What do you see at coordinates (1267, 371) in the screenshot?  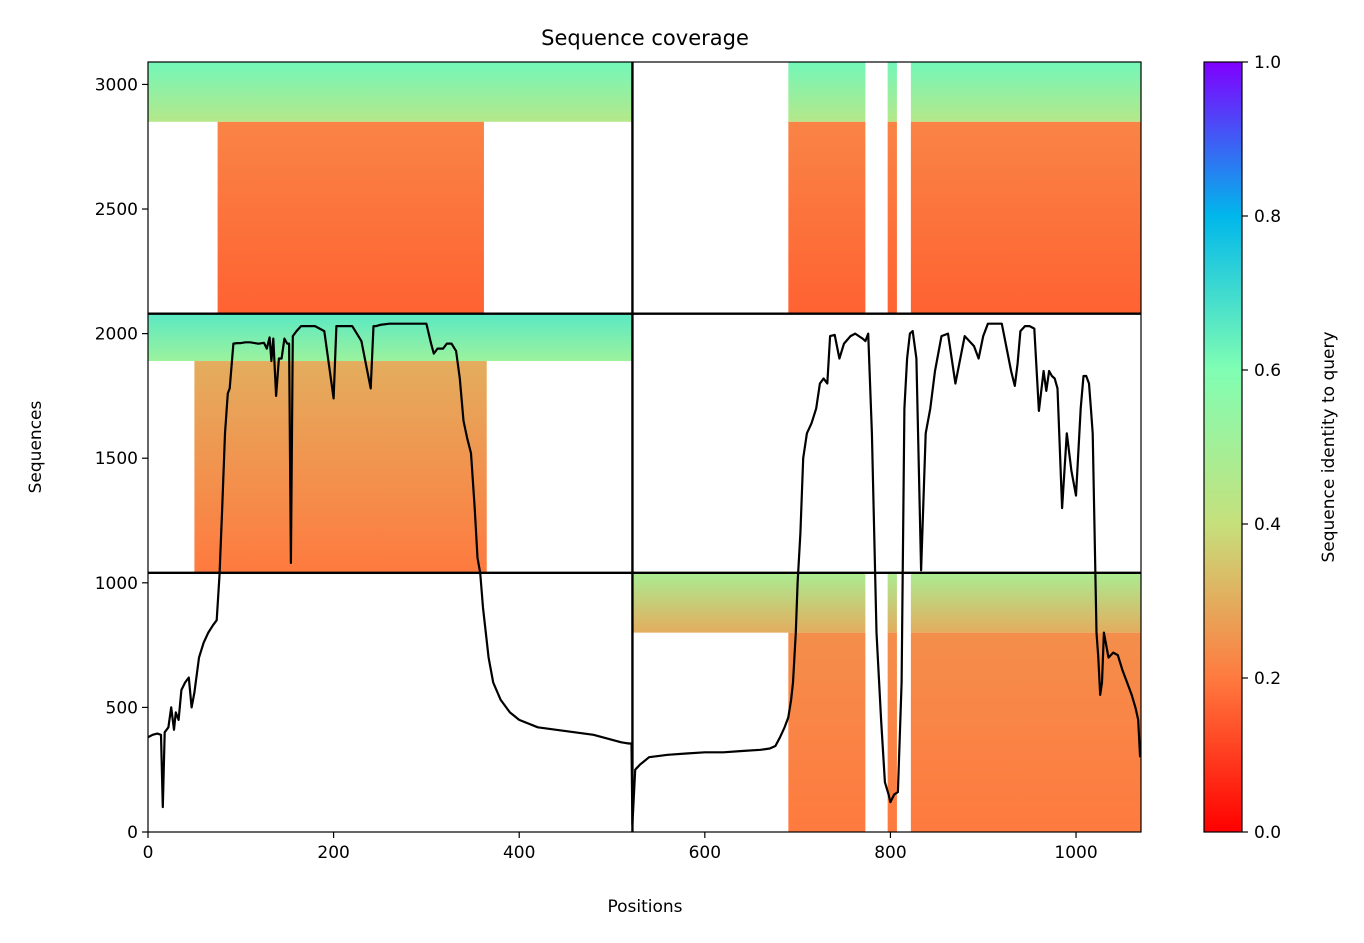 I see `colorbar-tick-label: 0.6` at bounding box center [1267, 371].